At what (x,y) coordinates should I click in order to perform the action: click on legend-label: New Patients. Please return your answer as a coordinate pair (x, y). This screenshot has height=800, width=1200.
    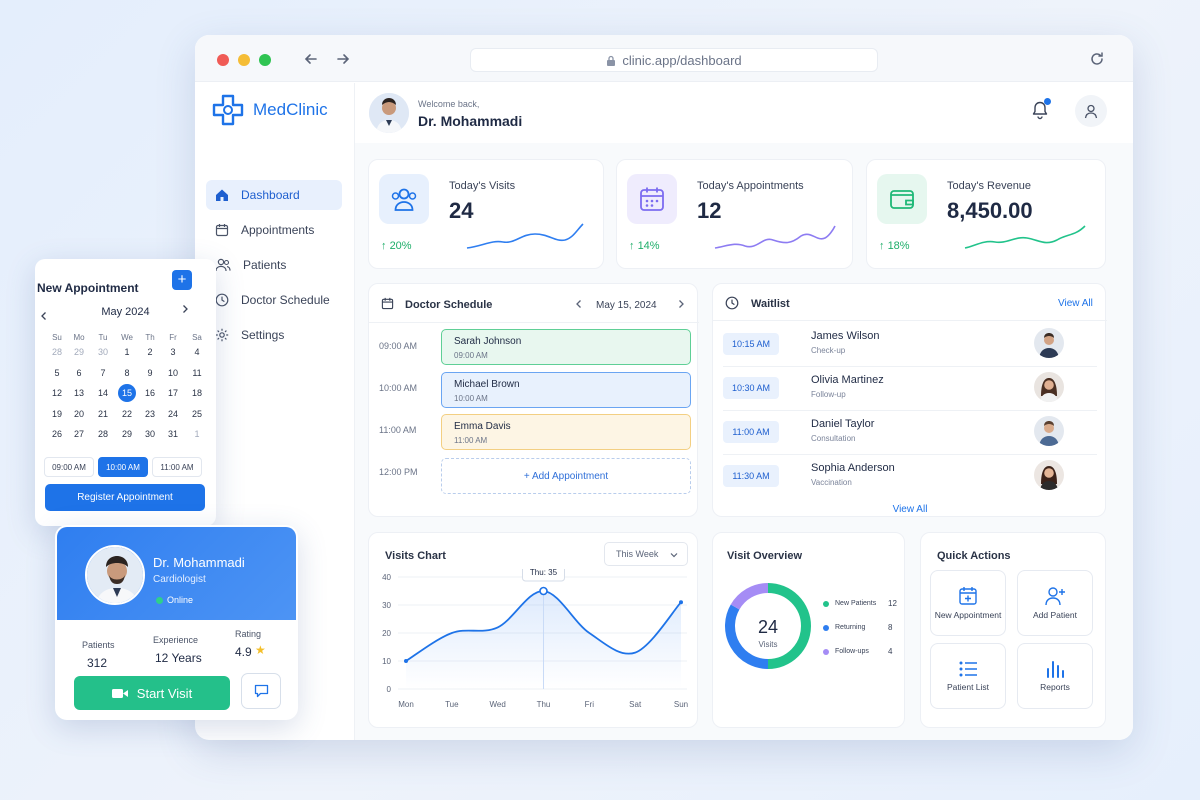
    Looking at the image, I should click on (856, 603).